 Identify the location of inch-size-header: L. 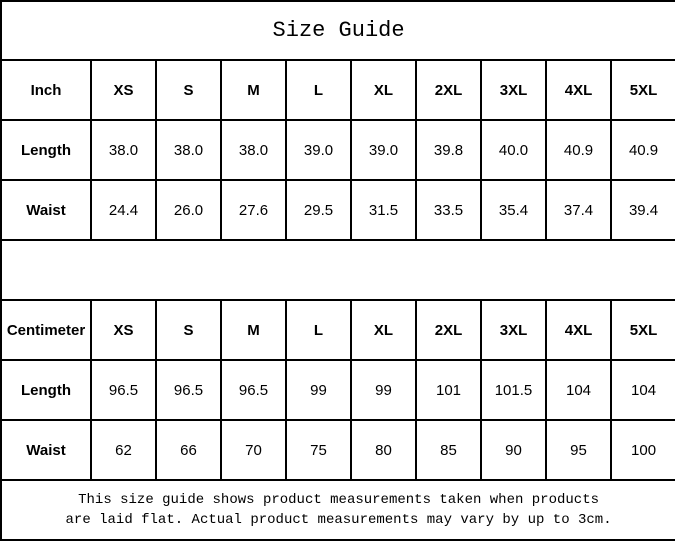
(318, 90).